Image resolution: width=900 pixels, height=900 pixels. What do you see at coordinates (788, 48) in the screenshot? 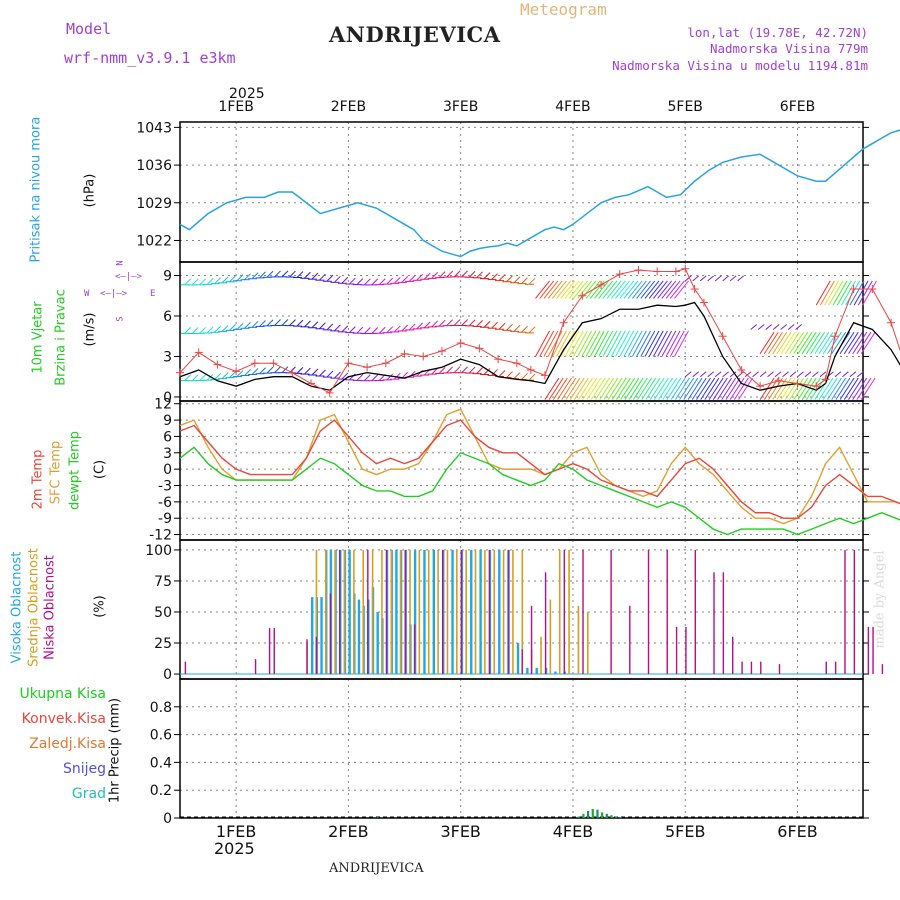
I see `elevation-label: Nadmorska Visina 779m` at bounding box center [788, 48].